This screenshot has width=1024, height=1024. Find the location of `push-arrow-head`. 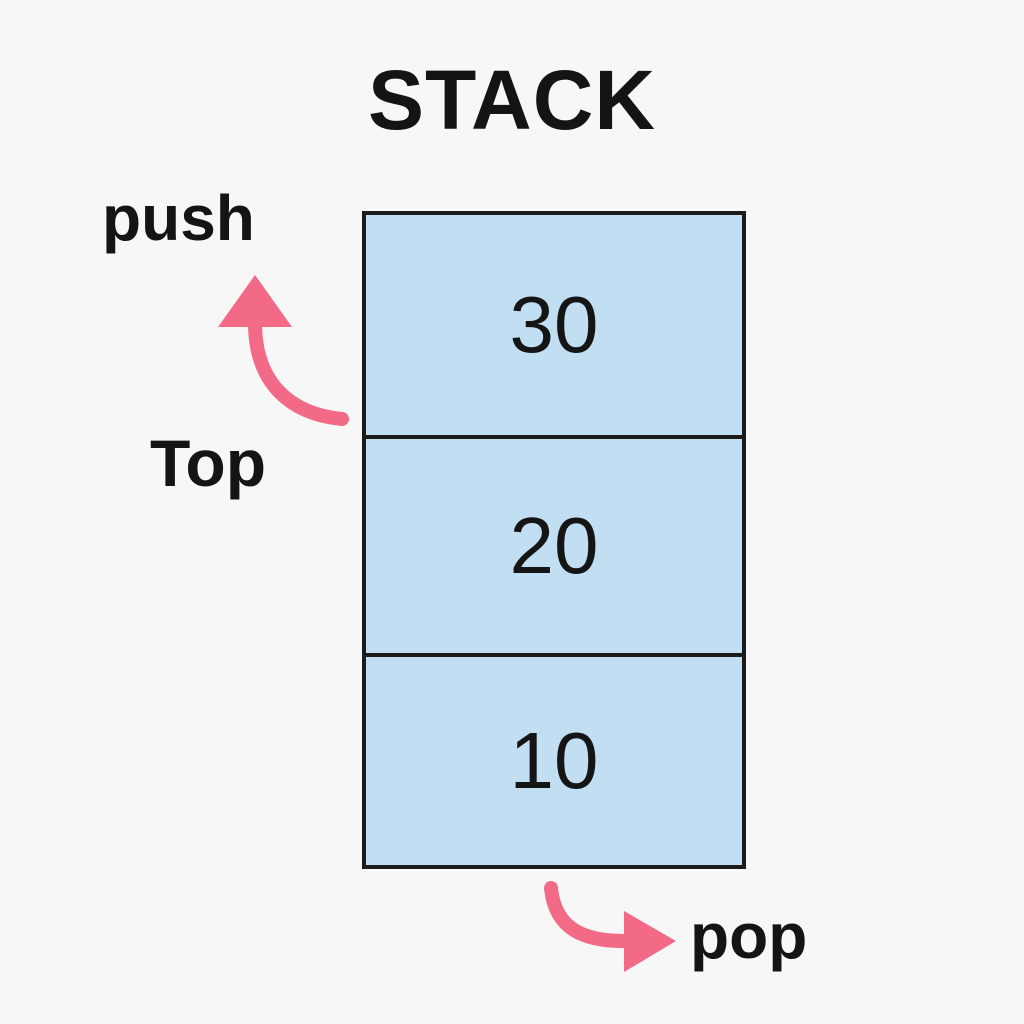

push-arrow-head is located at coordinates (255, 301).